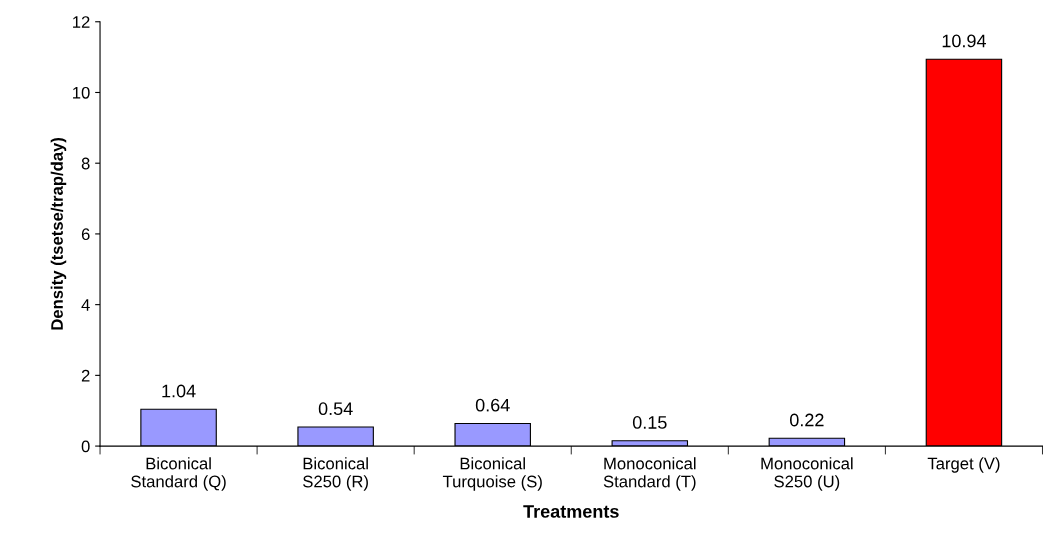 The width and height of the screenshot is (1053, 544). What do you see at coordinates (81, 92) in the screenshot?
I see `y-tick-label: 10` at bounding box center [81, 92].